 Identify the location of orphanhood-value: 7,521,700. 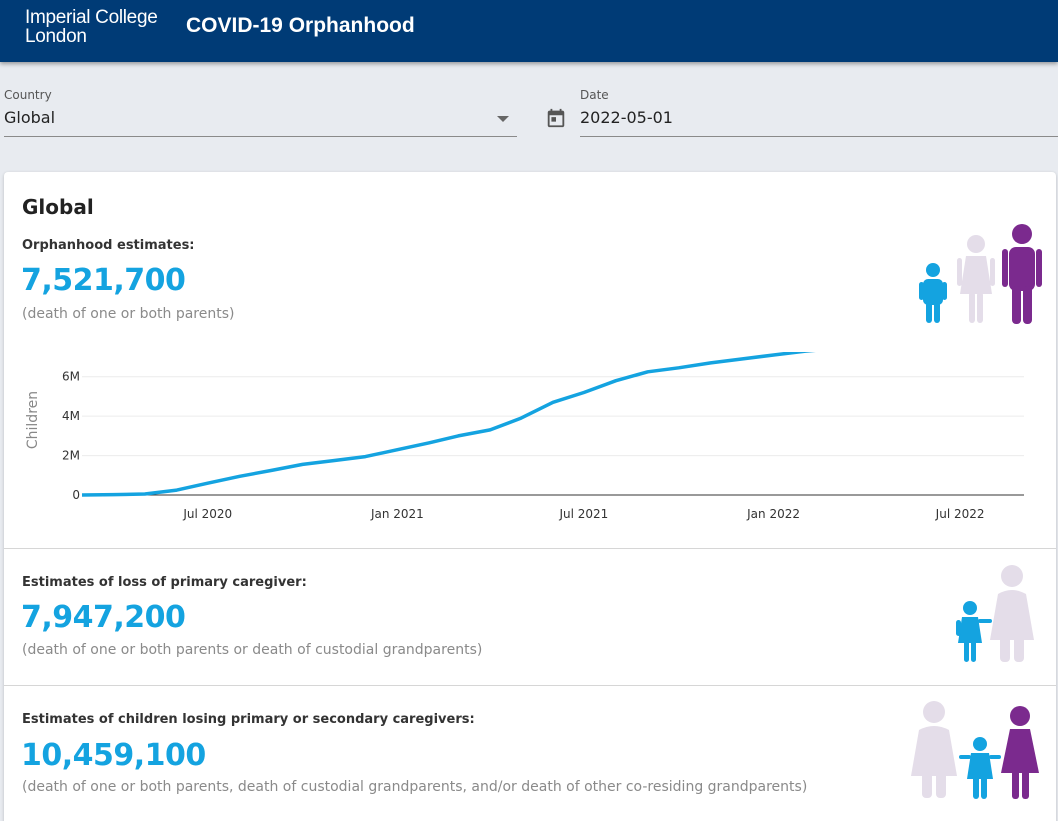
(103, 280).